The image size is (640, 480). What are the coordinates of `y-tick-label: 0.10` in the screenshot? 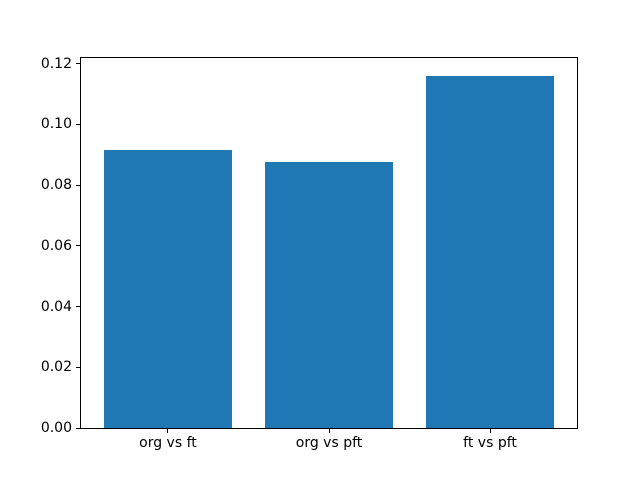 It's located at (56, 124).